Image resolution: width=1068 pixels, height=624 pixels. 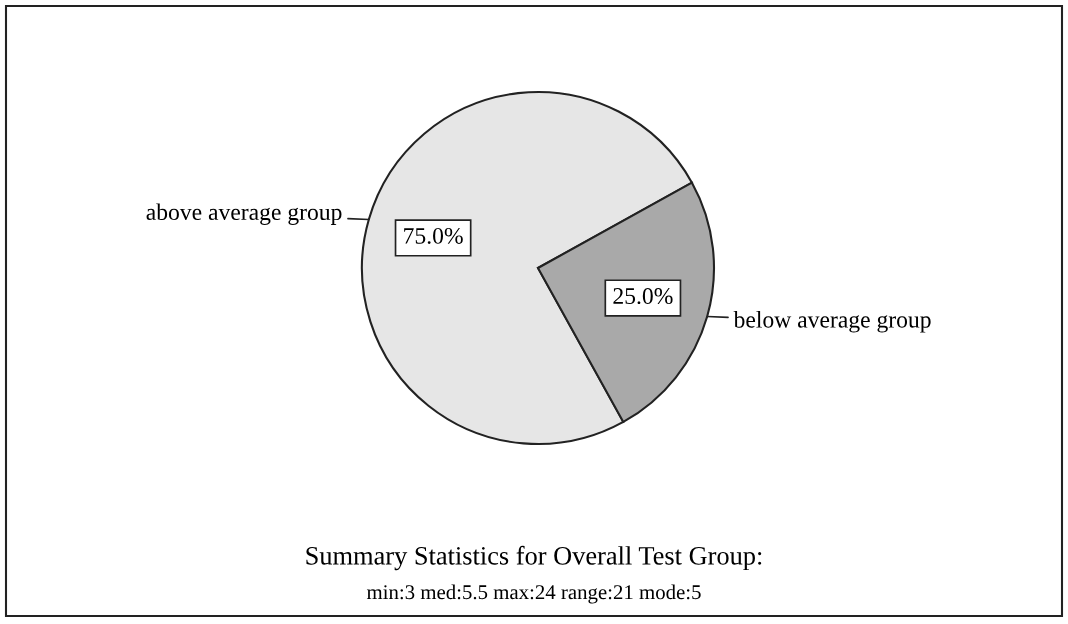 I want to click on text: Summary Statistics for Overall Test Group:, so click(x=534, y=558).